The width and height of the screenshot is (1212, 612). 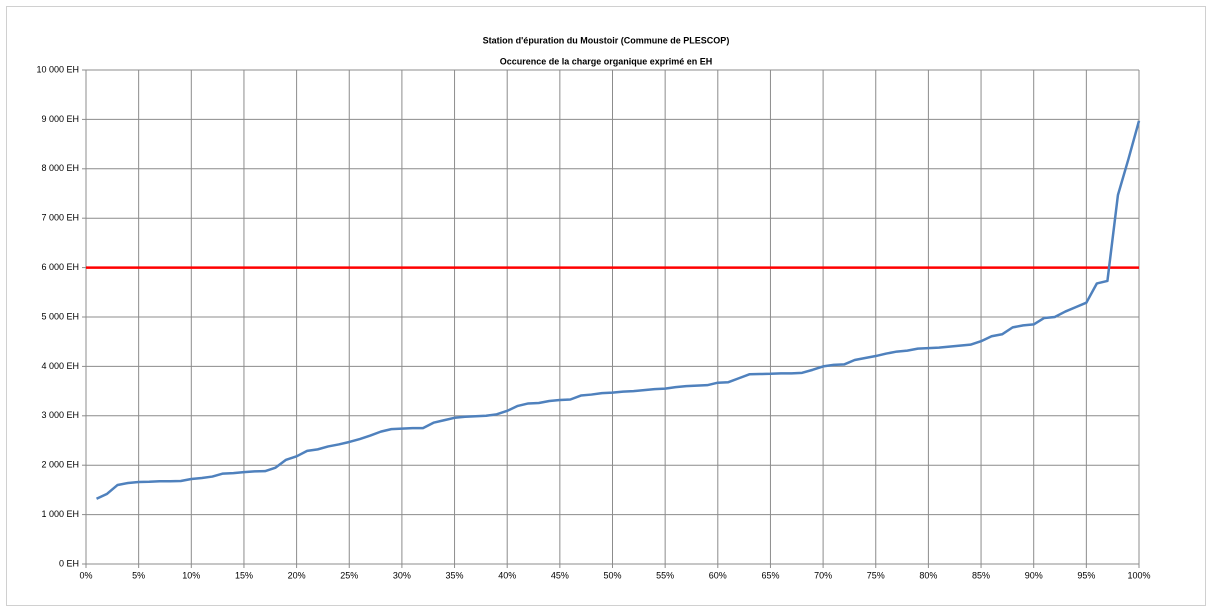 What do you see at coordinates (60, 366) in the screenshot?
I see `y-tick-label: 4 000 EH` at bounding box center [60, 366].